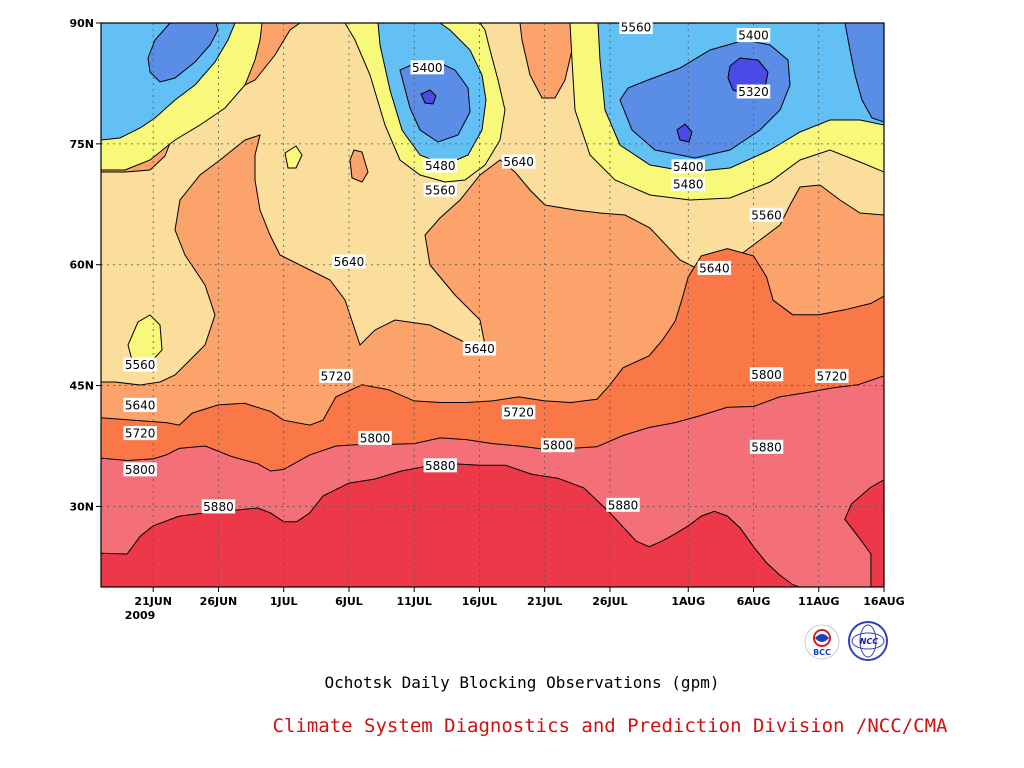 This screenshot has width=1024, height=768. Describe the element at coordinates (883, 601) in the screenshot. I see `x-tick-label-16AUG: 16AUG` at that location.